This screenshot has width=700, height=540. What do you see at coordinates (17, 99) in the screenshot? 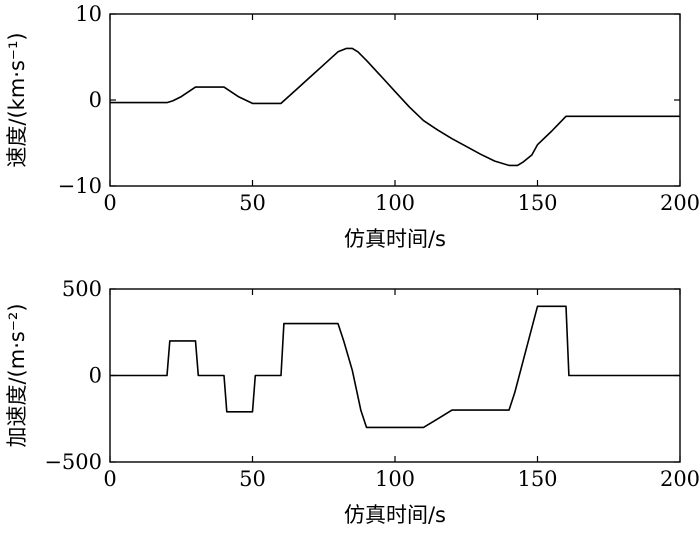
I see `y-axis-title: 速度/(km·s⁻¹)` at bounding box center [17, 99].